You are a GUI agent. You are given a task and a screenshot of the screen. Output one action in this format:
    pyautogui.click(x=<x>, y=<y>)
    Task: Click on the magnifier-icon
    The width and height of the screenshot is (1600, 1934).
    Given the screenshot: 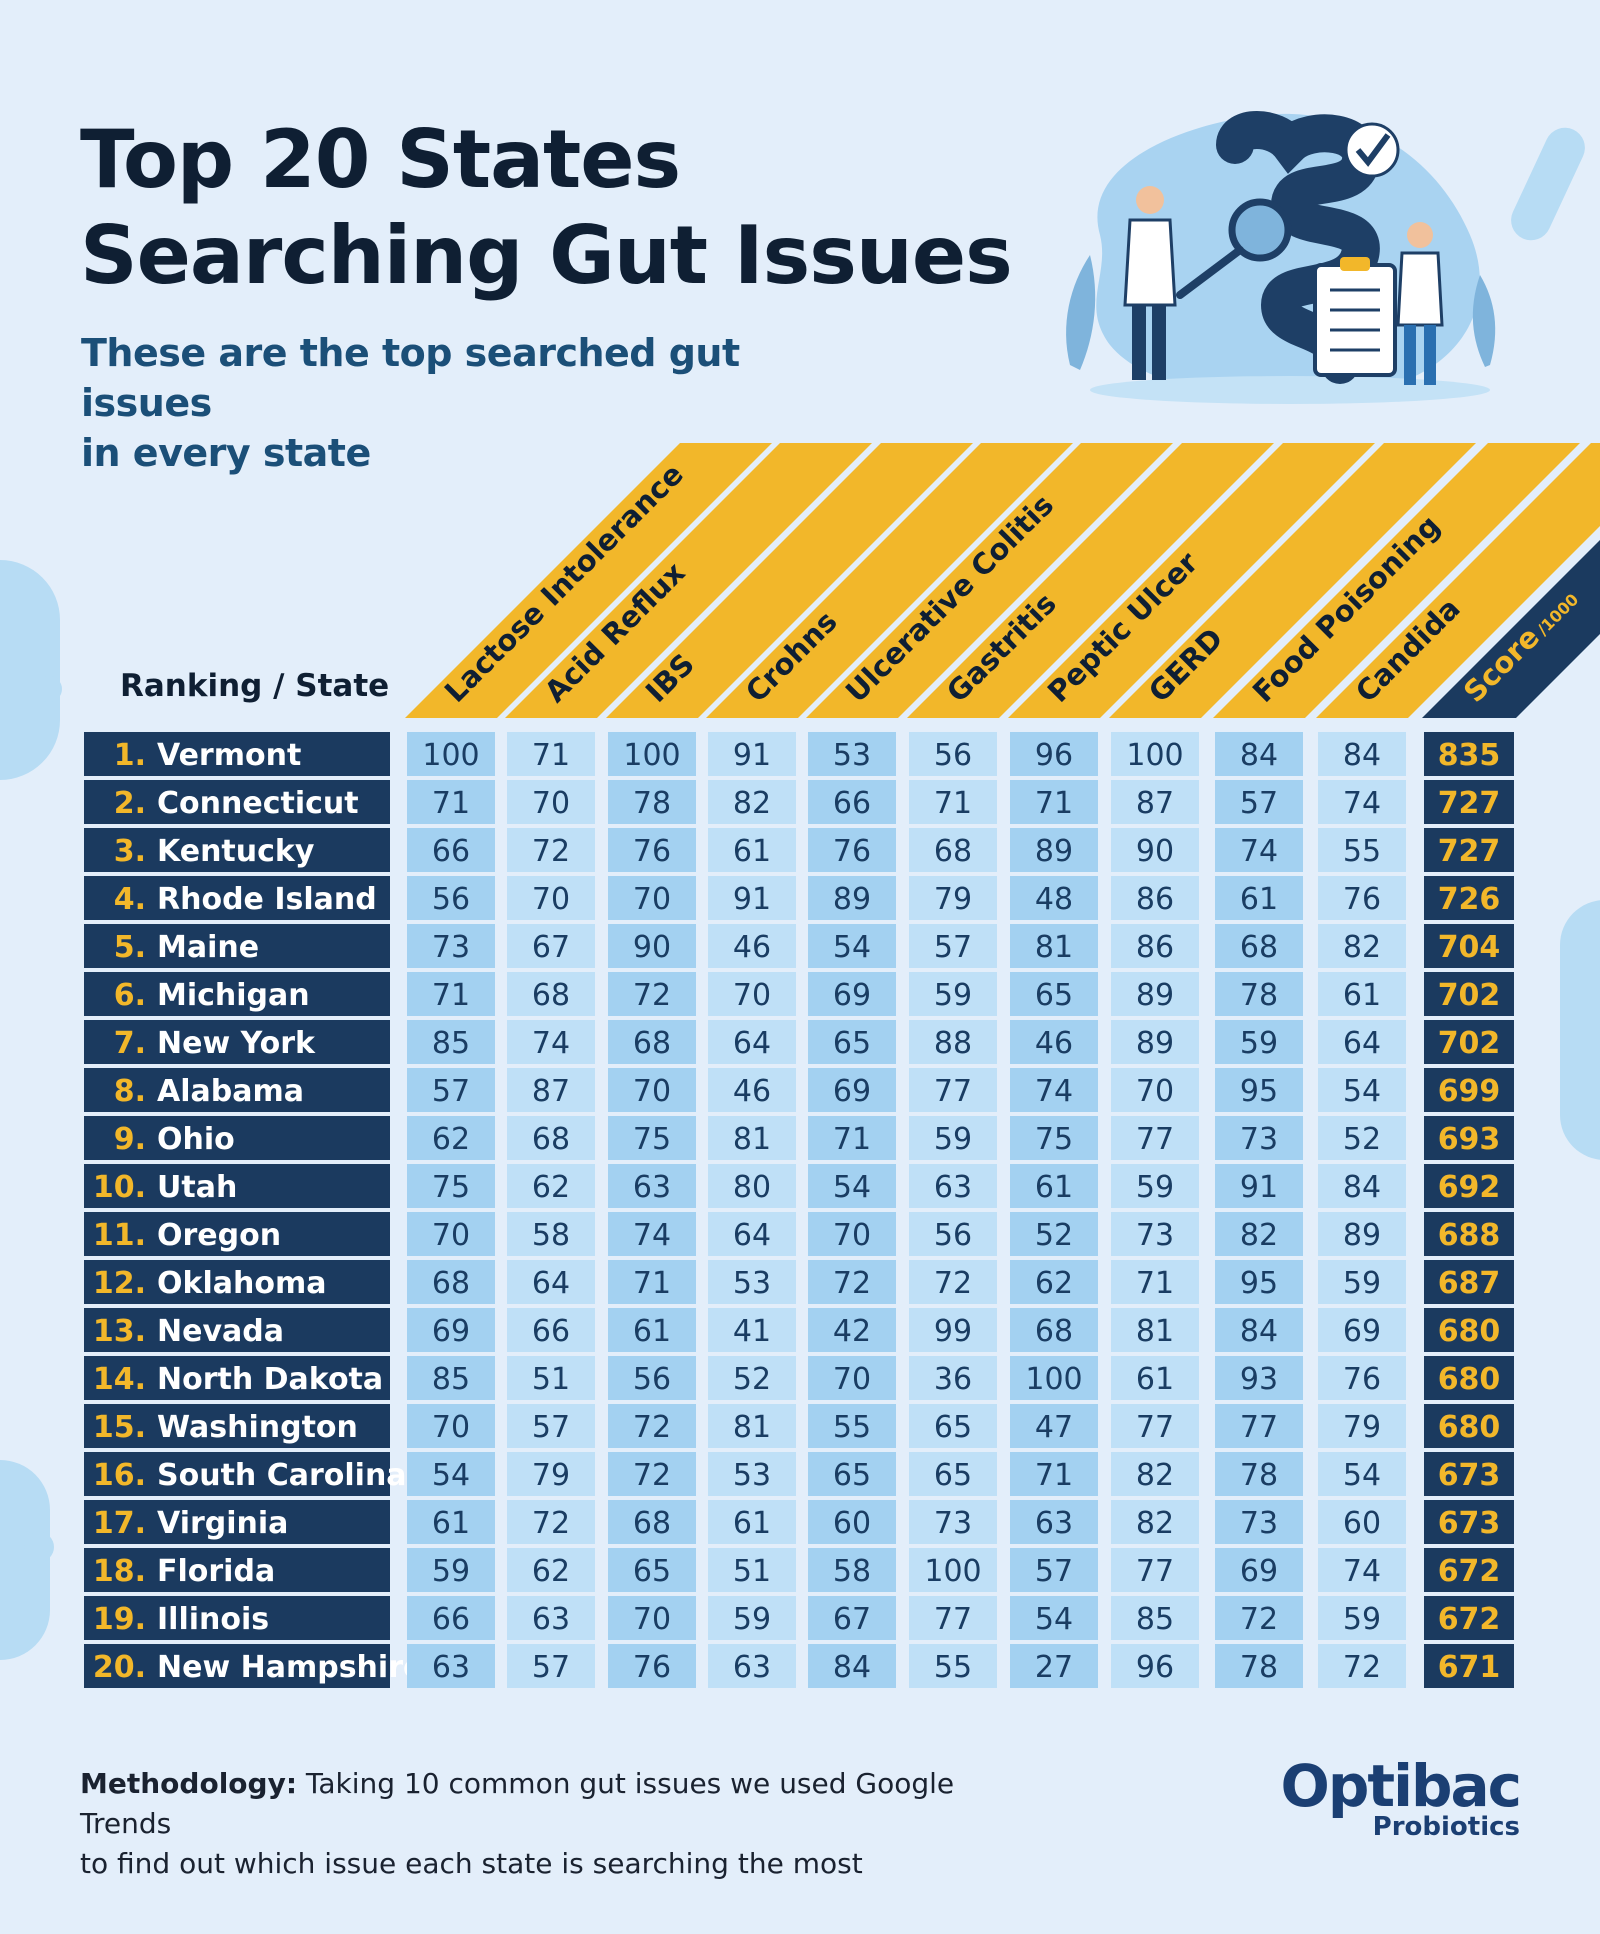 What is the action you would take?
    pyautogui.click(x=1260, y=230)
    